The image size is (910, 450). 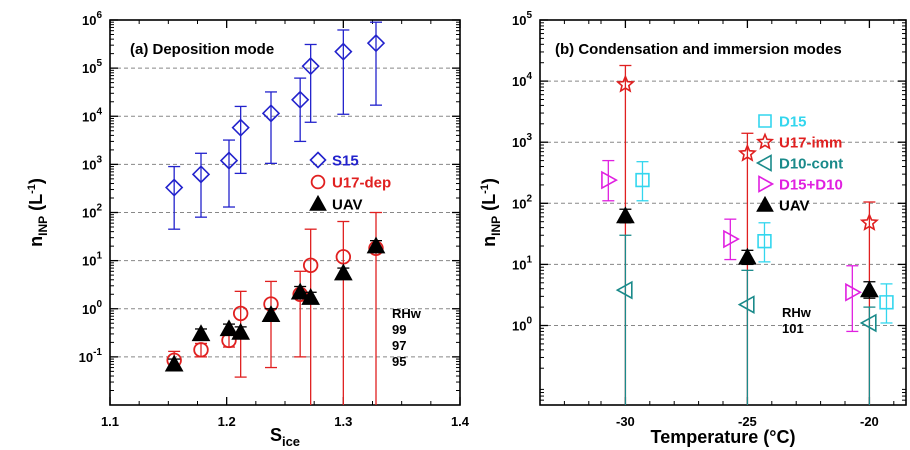 What do you see at coordinates (747, 421) in the screenshot?
I see `x-tick-label: -25` at bounding box center [747, 421].